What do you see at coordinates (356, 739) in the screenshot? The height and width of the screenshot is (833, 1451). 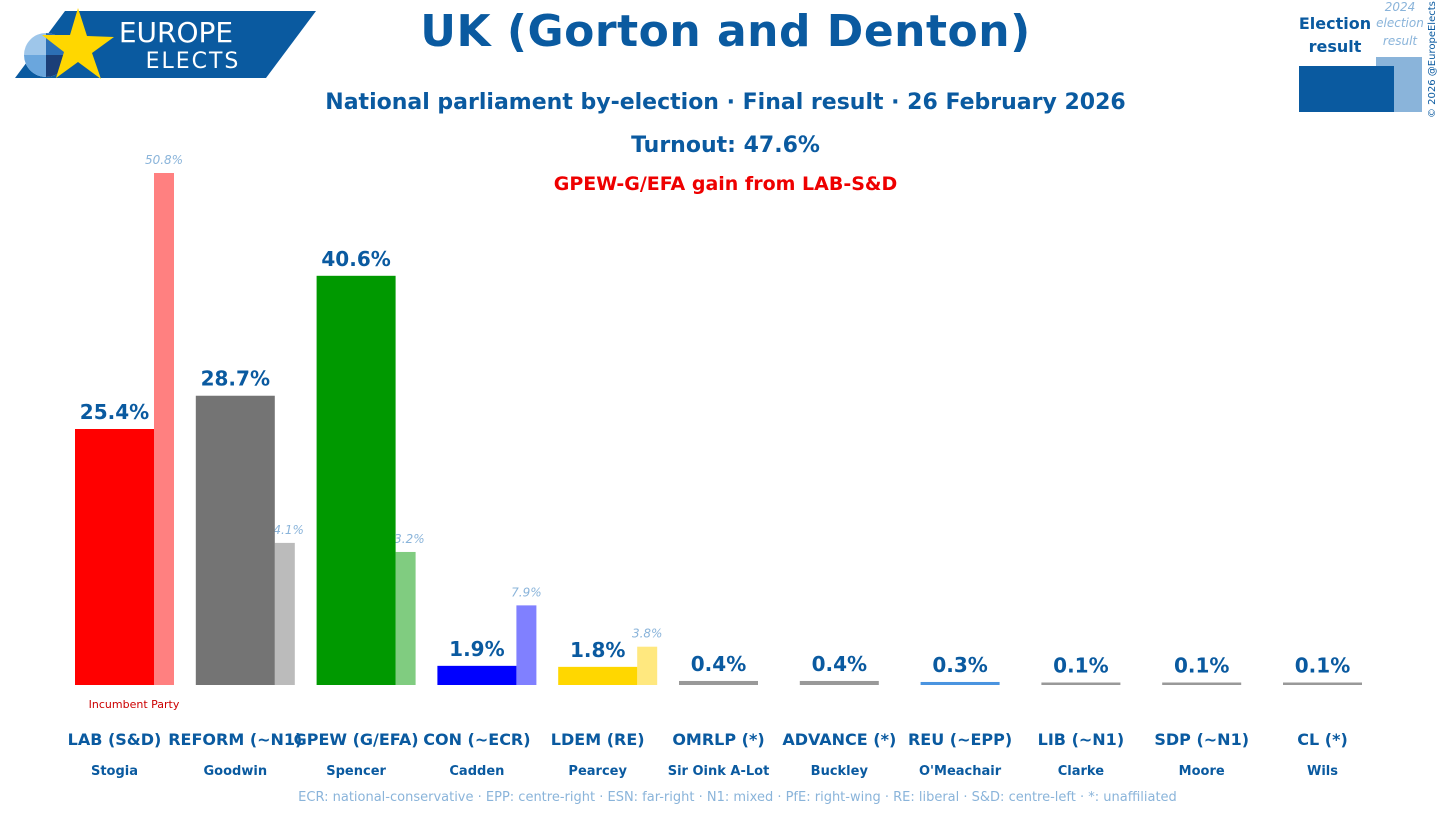 I see `party-label: GPEW (G/EFA)` at bounding box center [356, 739].